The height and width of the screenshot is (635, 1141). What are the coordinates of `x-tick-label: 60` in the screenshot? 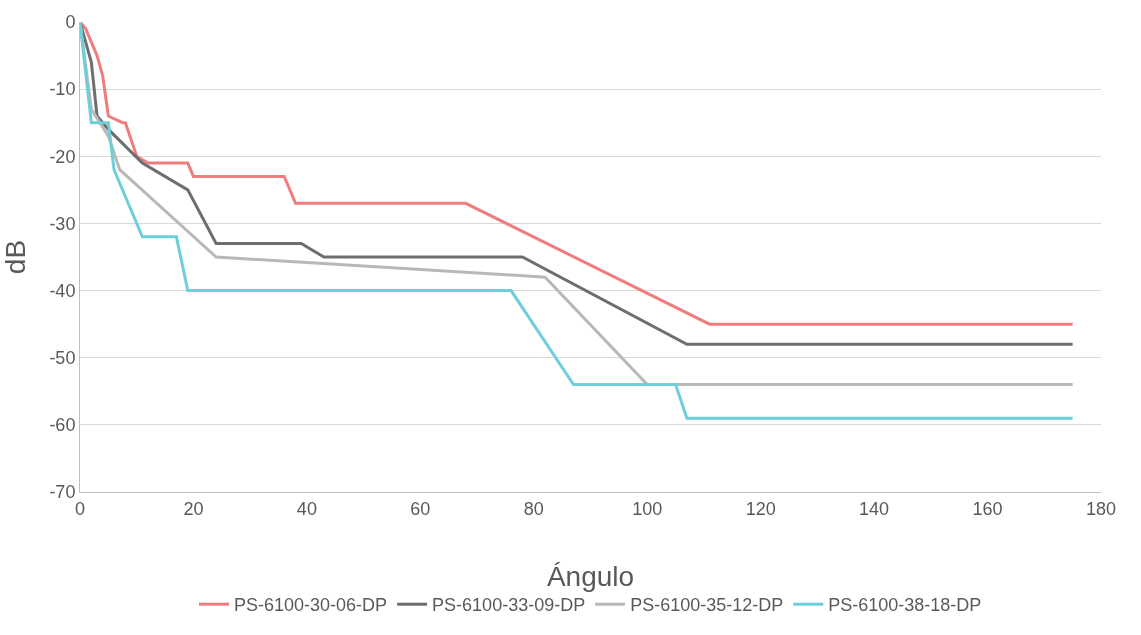 It's located at (420, 508).